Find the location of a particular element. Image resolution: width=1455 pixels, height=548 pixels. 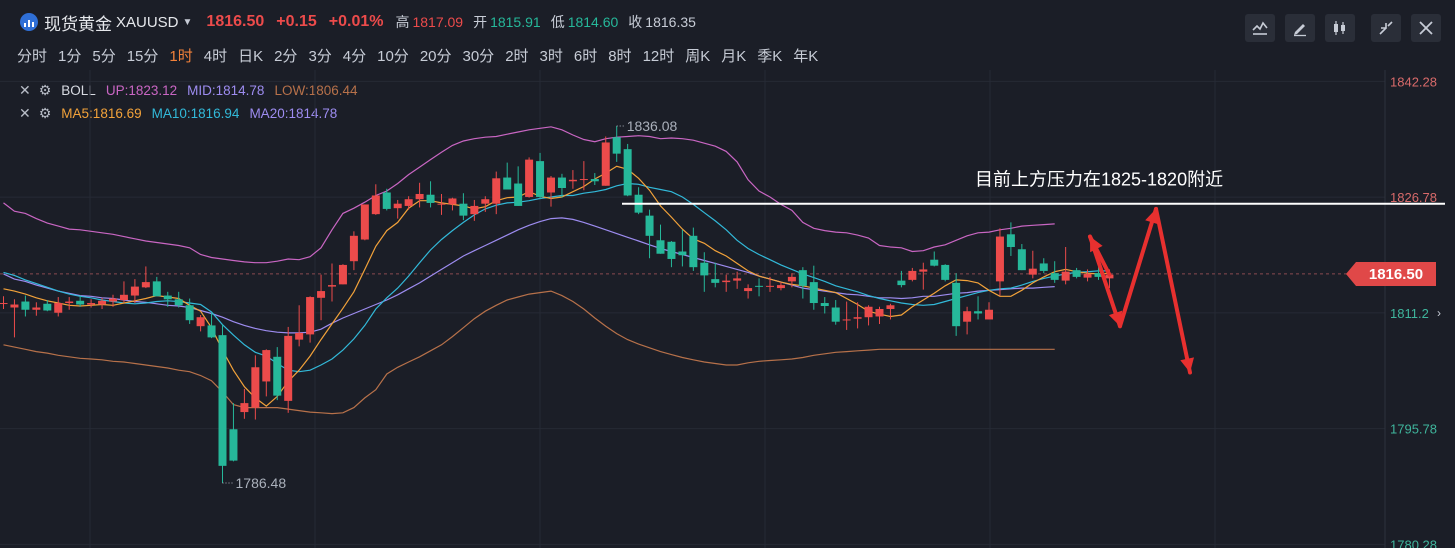

period-tab: 4分 is located at coordinates (354, 56).